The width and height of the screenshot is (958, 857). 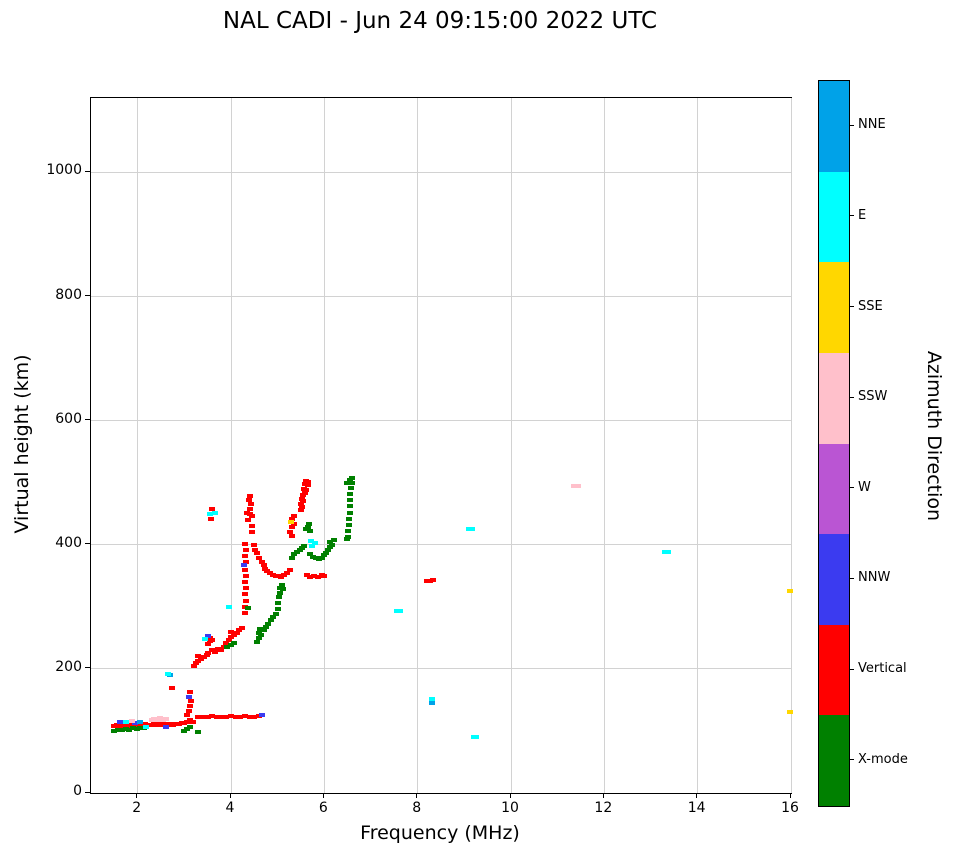 What do you see at coordinates (834, 398) in the screenshot?
I see `colorbar-segment-ssw` at bounding box center [834, 398].